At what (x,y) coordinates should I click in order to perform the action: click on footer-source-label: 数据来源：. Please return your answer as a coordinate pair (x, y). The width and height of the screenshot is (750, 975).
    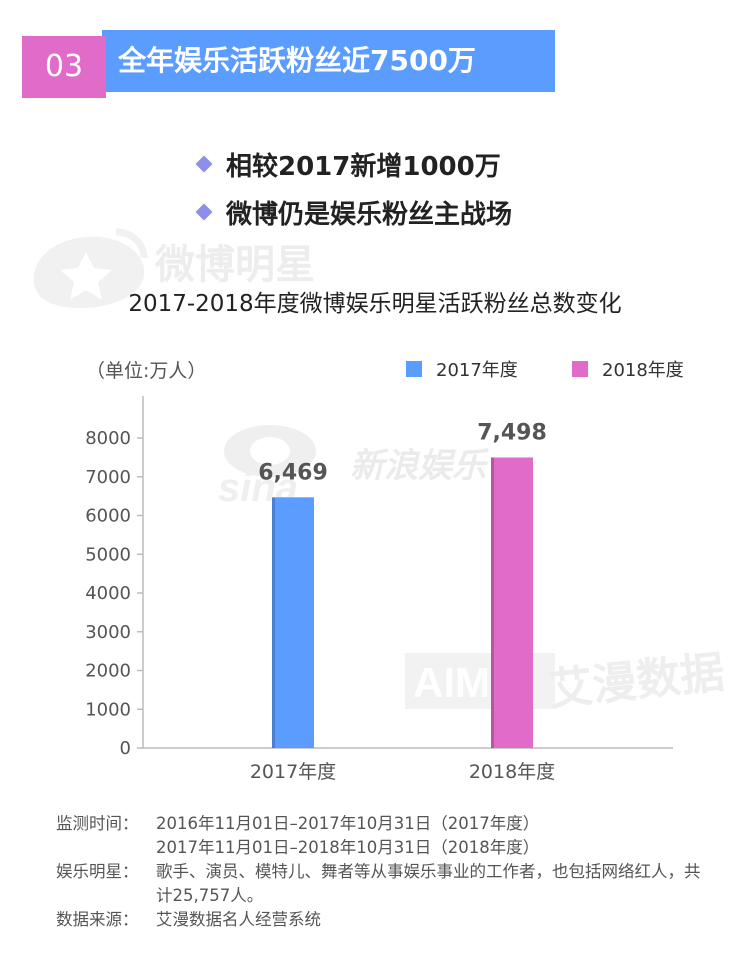
    Looking at the image, I should click on (97, 919).